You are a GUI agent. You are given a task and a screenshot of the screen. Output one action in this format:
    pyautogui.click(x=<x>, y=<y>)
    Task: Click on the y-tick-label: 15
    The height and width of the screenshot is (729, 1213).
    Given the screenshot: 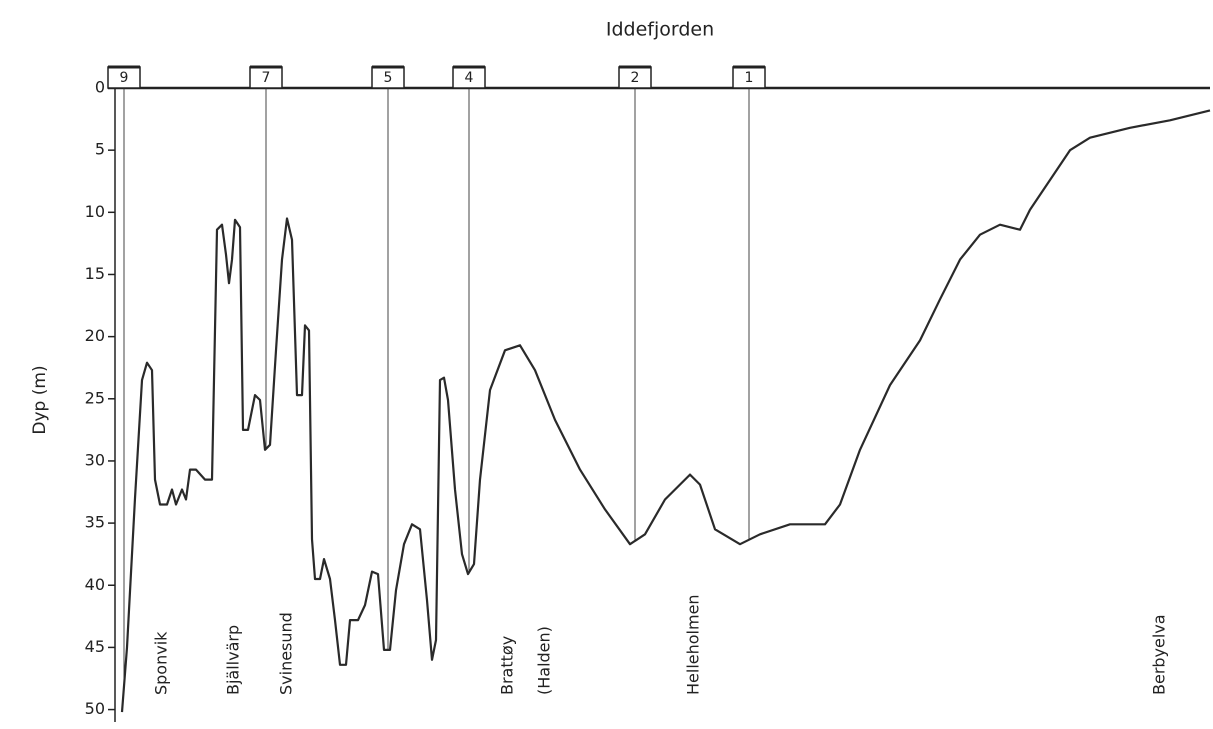 What is the action you would take?
    pyautogui.click(x=95, y=273)
    